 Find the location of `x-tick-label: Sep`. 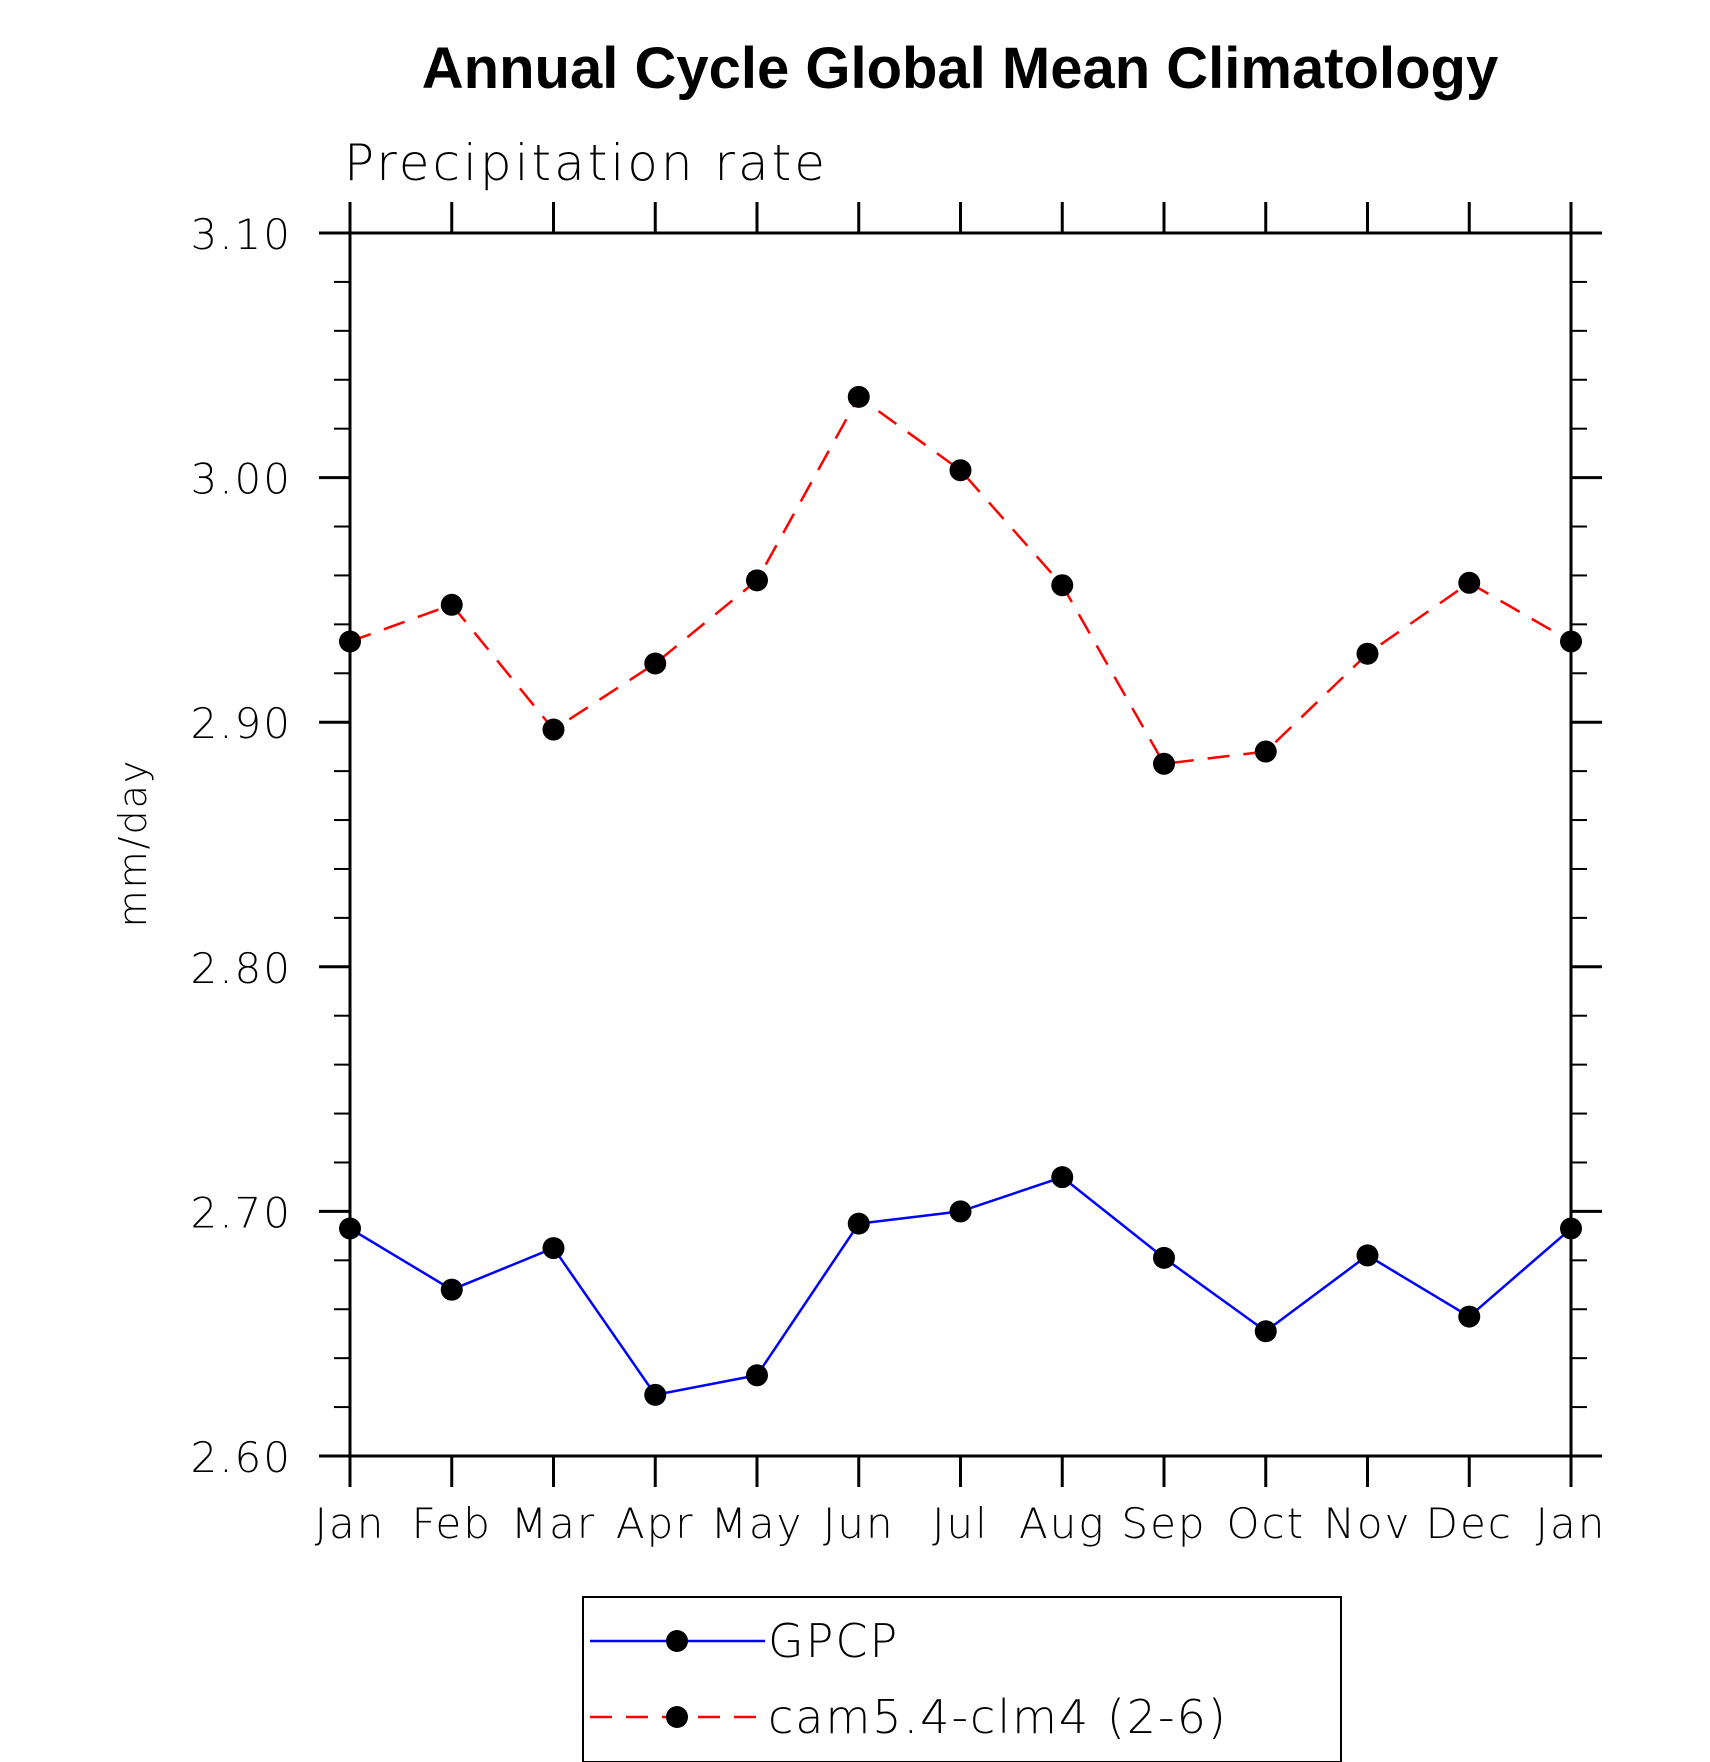

x-tick-label: Sep is located at coordinates (1163, 1523).